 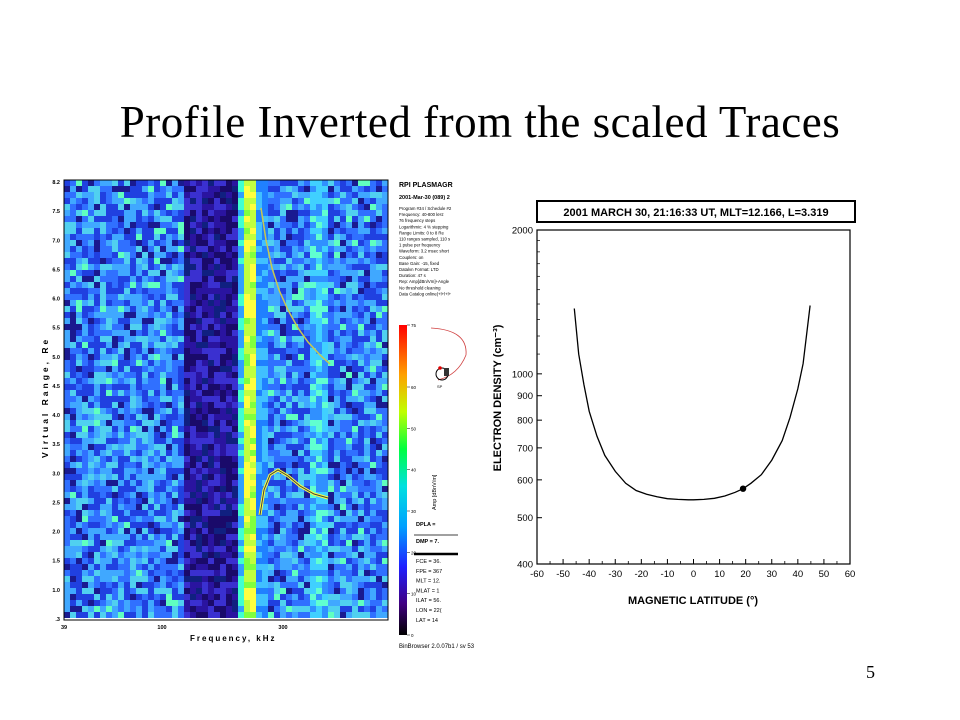 I want to click on x-tick-label: -30, so click(x=615, y=574).